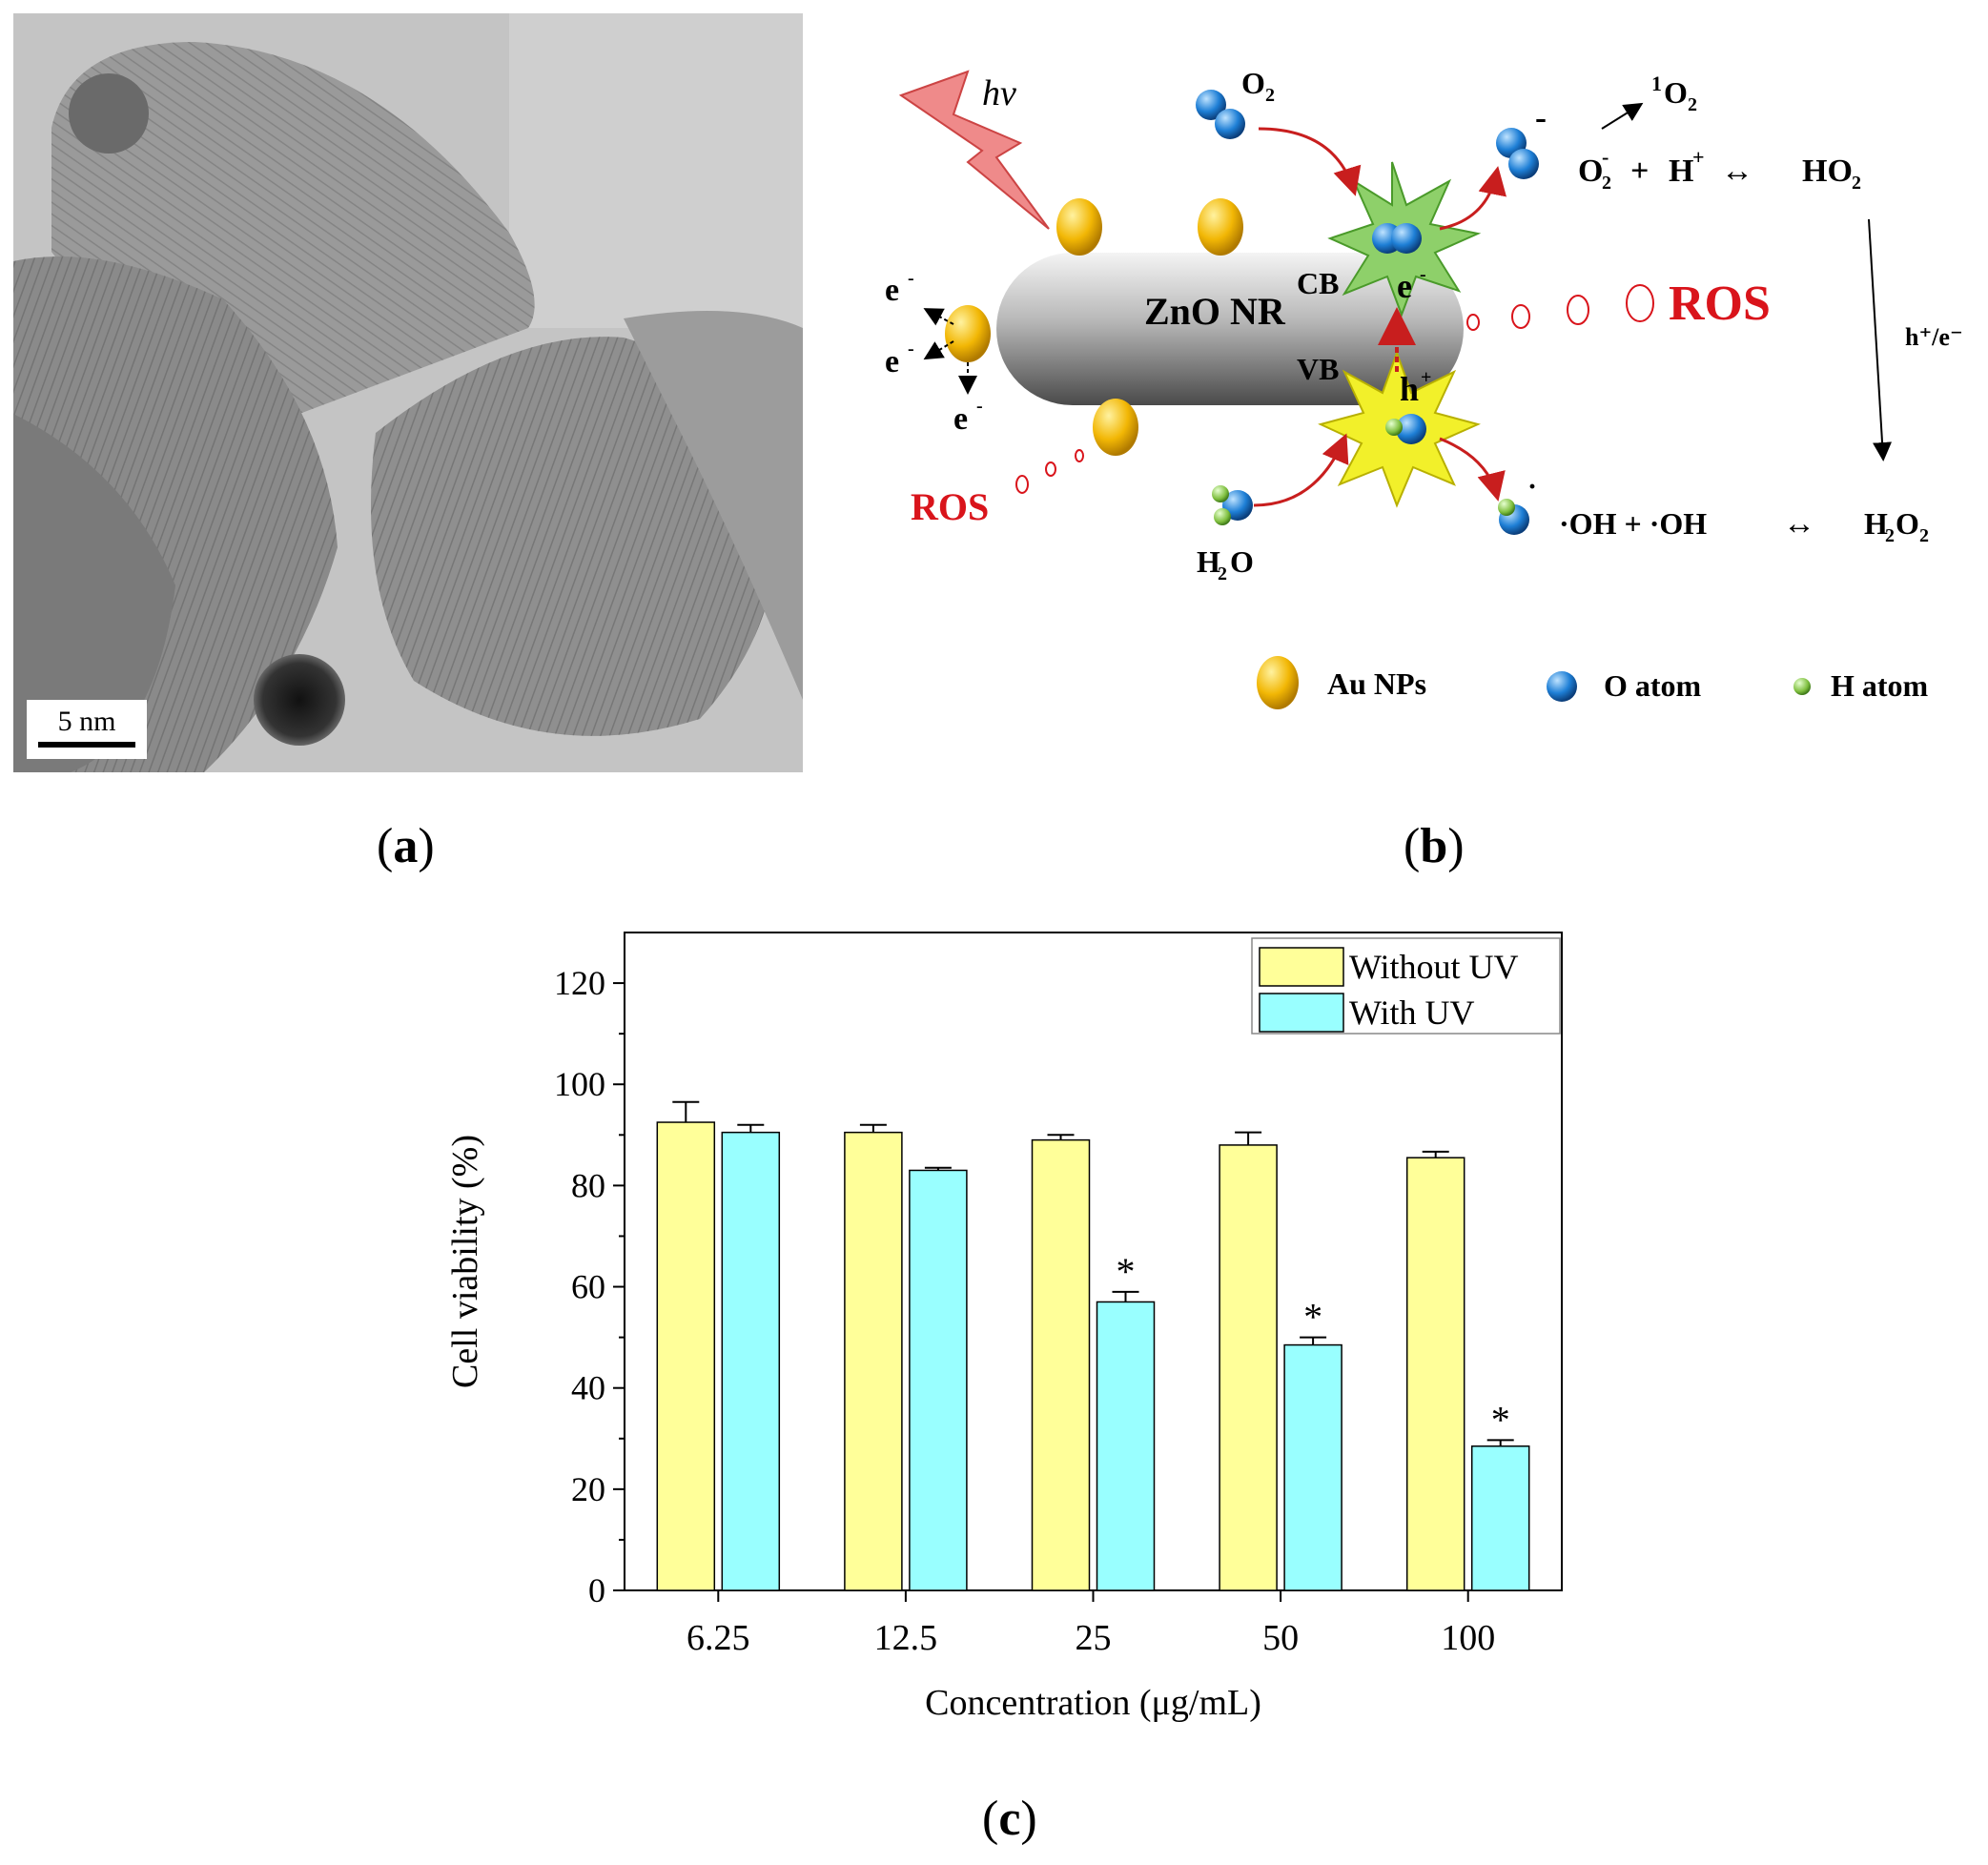  Describe the element at coordinates (465, 1261) in the screenshot. I see `y-axis-label: Cell viability (%)` at that location.